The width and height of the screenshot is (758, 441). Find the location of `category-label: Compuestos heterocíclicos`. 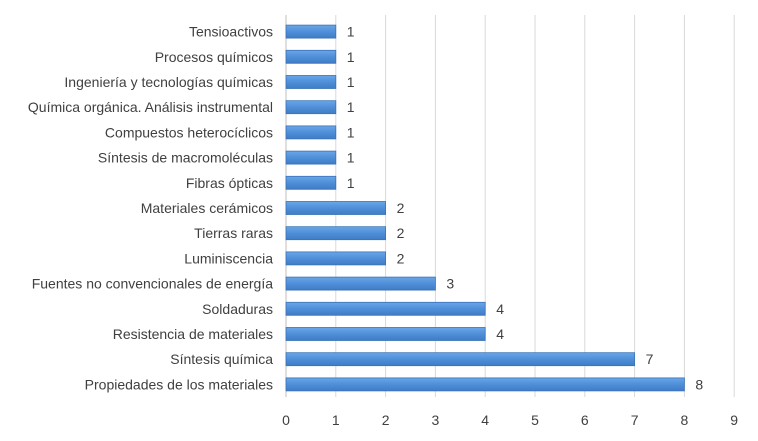

category-label: Compuestos heterocíclicos is located at coordinates (189, 132).